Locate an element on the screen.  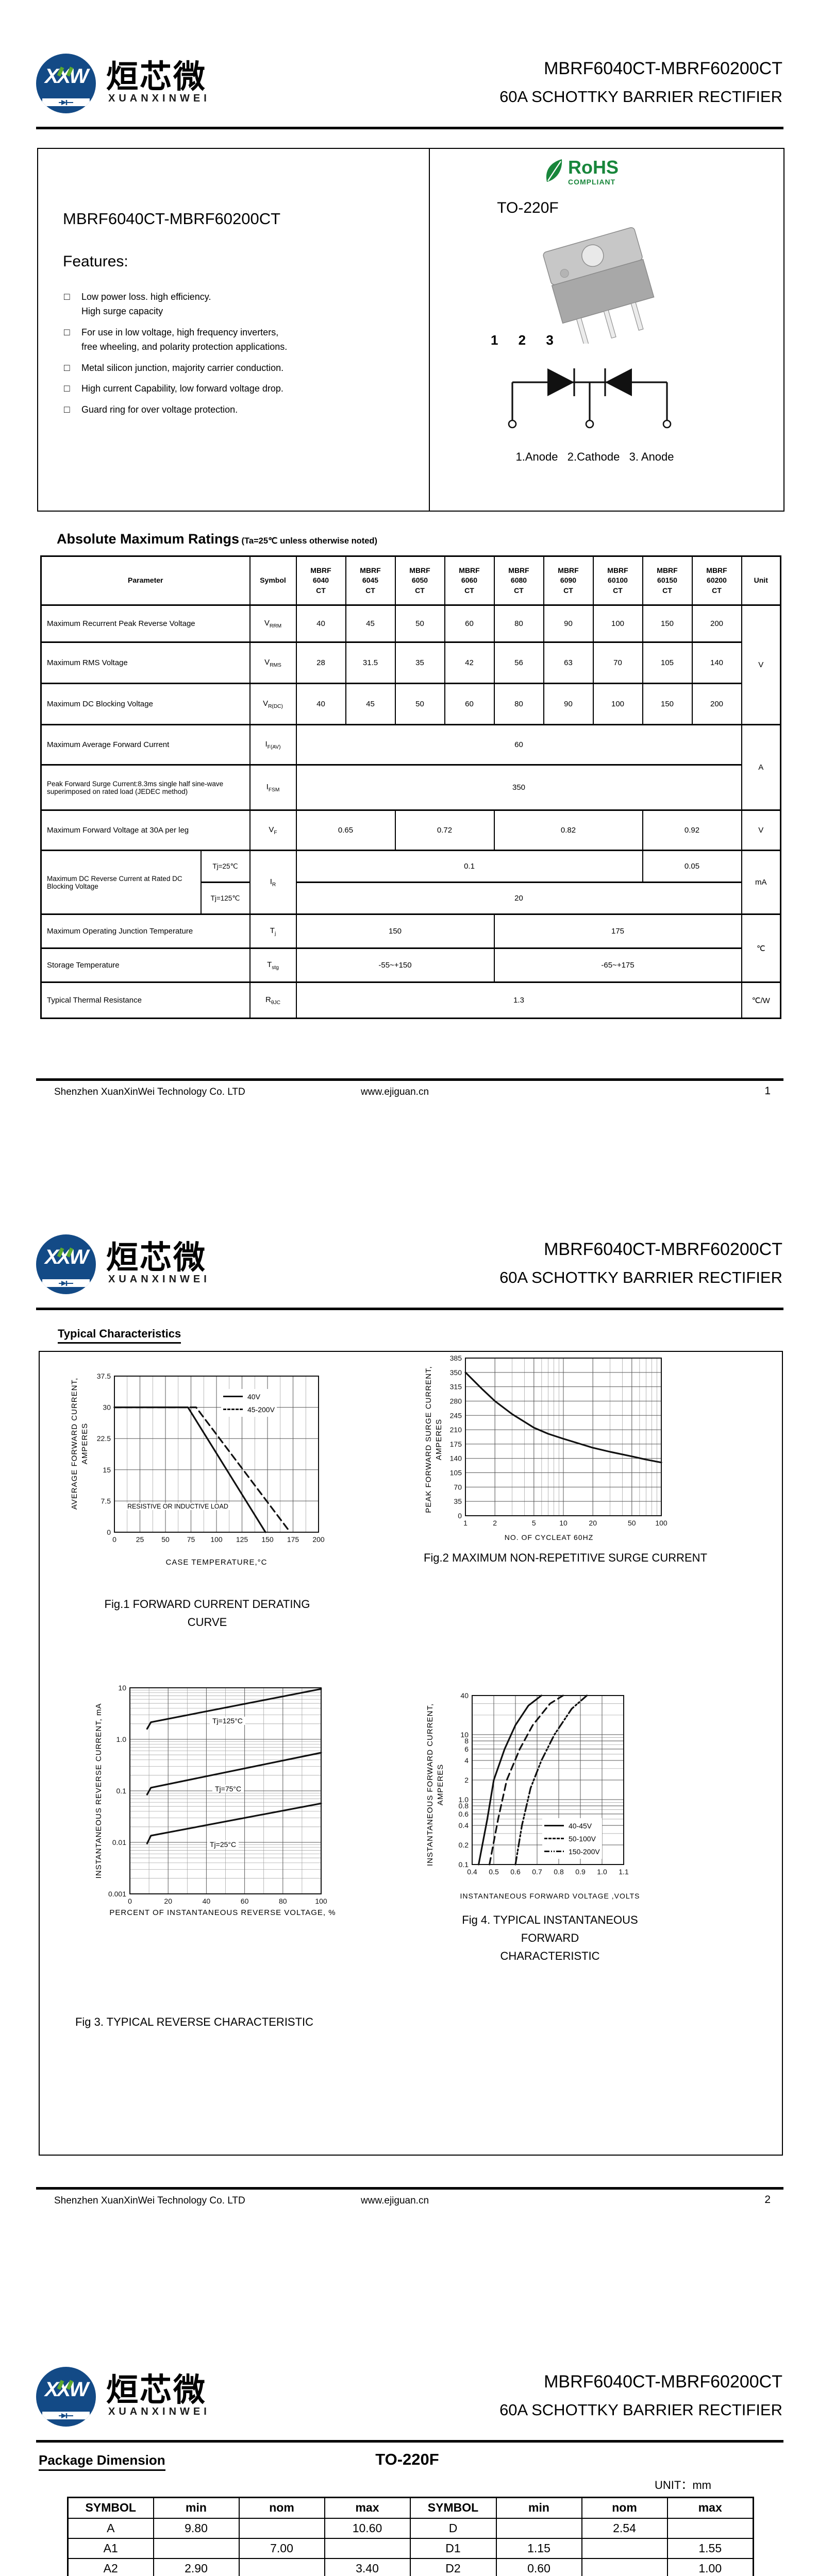
dashed-line-icon is located at coordinates (233, 1409).